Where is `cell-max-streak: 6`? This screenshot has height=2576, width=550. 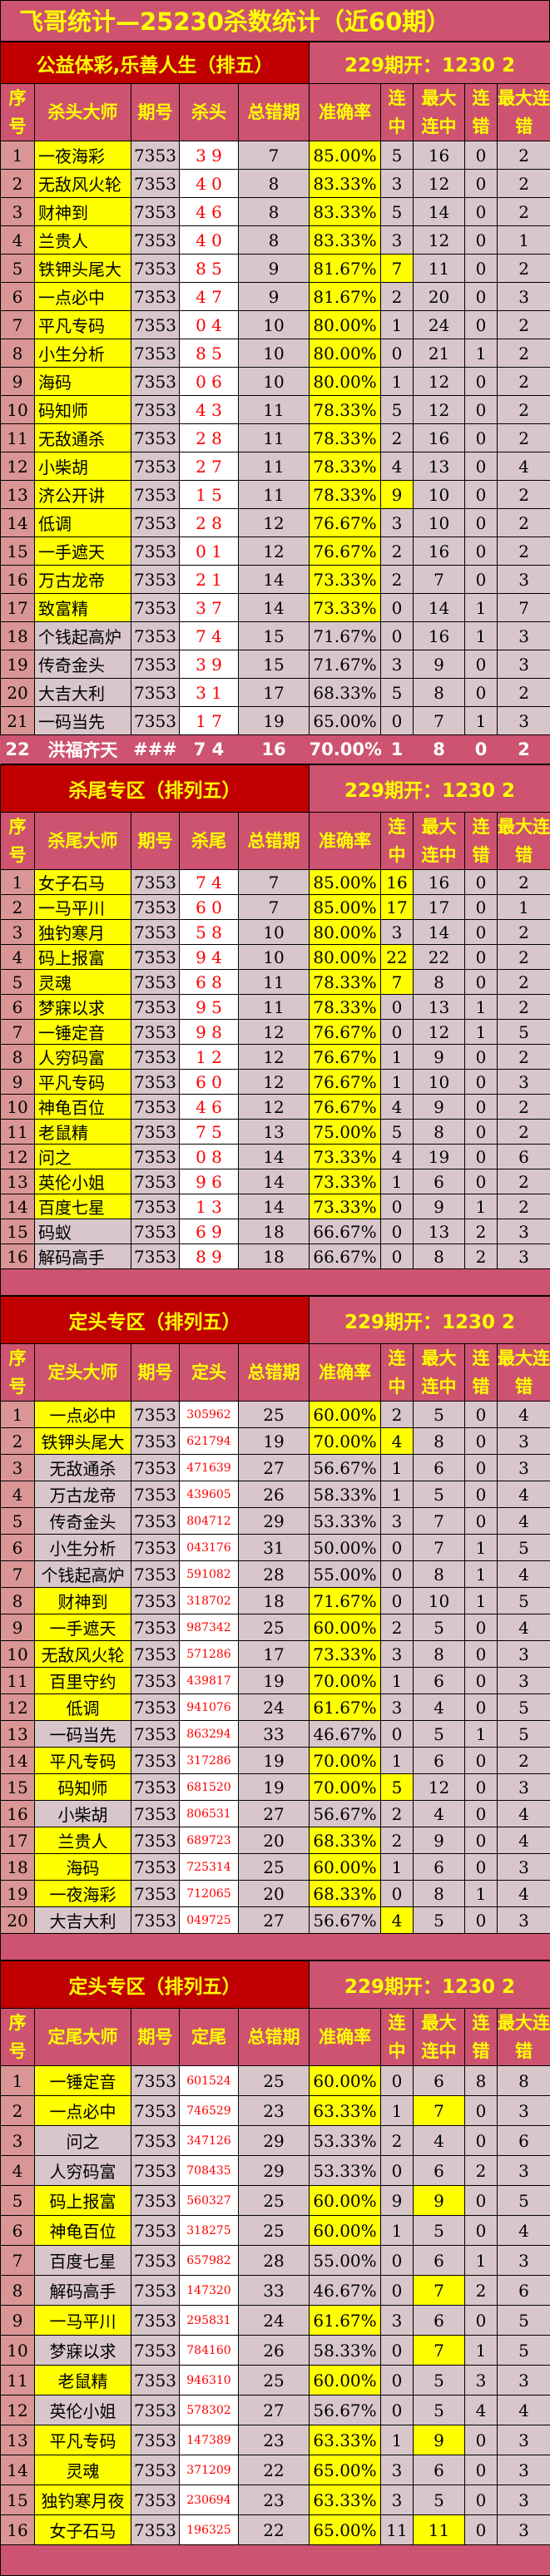
cell-max-streak: 6 is located at coordinates (440, 1761).